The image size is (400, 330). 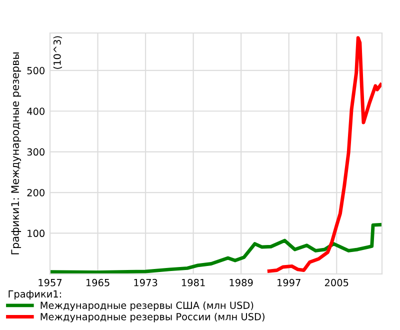 What do you see at coordinates (289, 282) in the screenshot?
I see `x-tick-label: 1997` at bounding box center [289, 282].